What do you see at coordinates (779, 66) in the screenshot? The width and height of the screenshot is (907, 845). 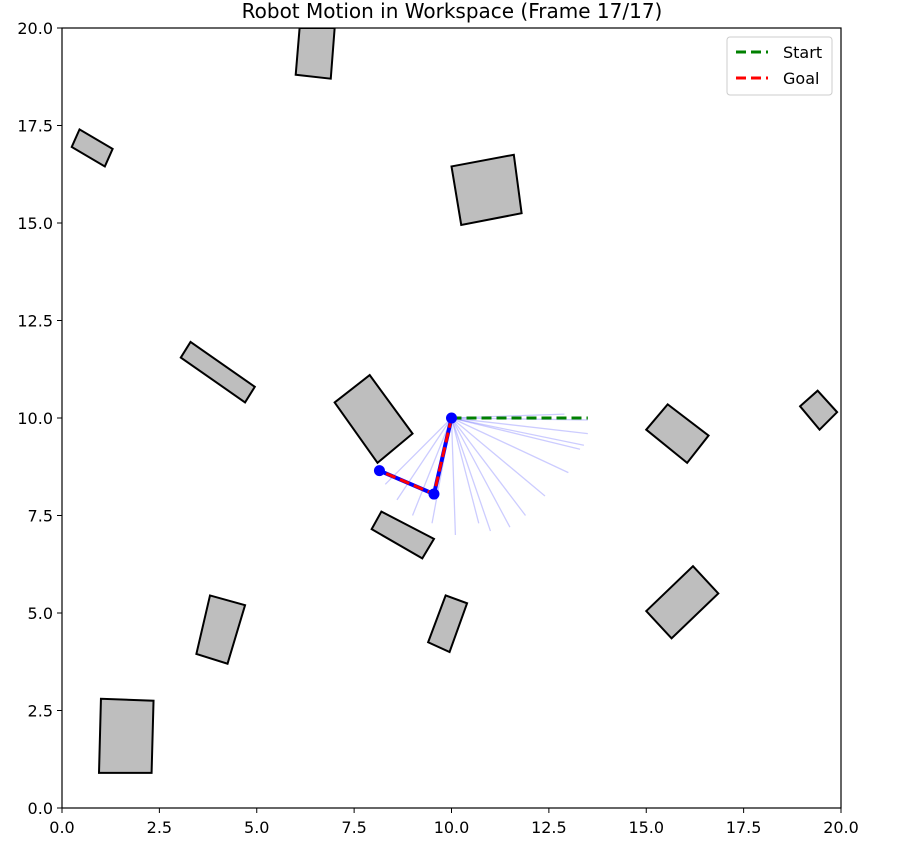 I see `legend: Start Goal` at bounding box center [779, 66].